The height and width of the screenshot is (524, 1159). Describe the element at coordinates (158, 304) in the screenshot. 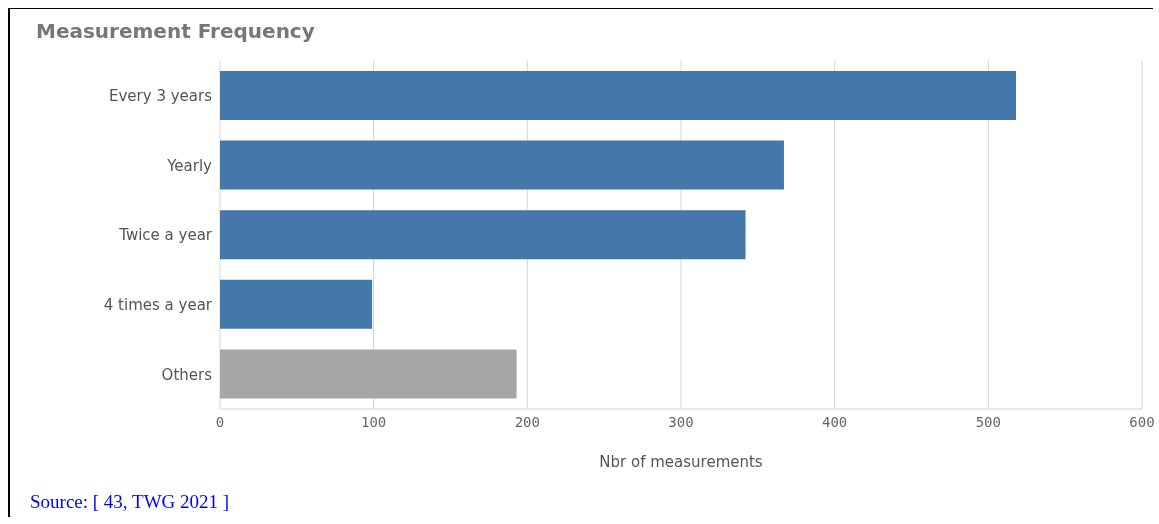

I see `y-tick-label: 4 times a year` at that location.